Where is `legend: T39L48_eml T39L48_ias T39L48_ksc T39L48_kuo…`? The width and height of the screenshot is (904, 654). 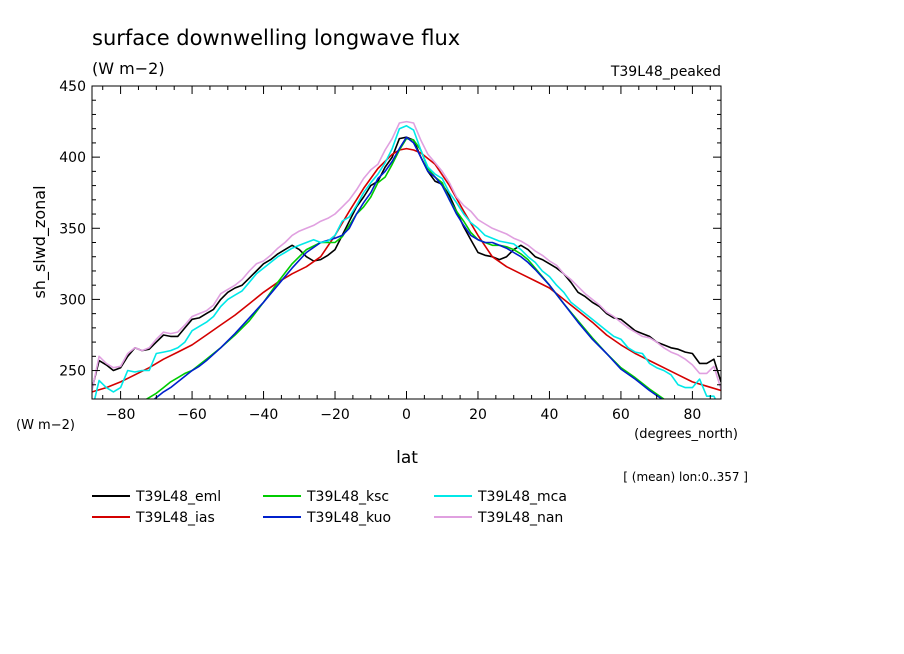 legend: T39L48_eml T39L48_ias T39L48_ksc T39L48_kuo… is located at coordinates (329, 507).